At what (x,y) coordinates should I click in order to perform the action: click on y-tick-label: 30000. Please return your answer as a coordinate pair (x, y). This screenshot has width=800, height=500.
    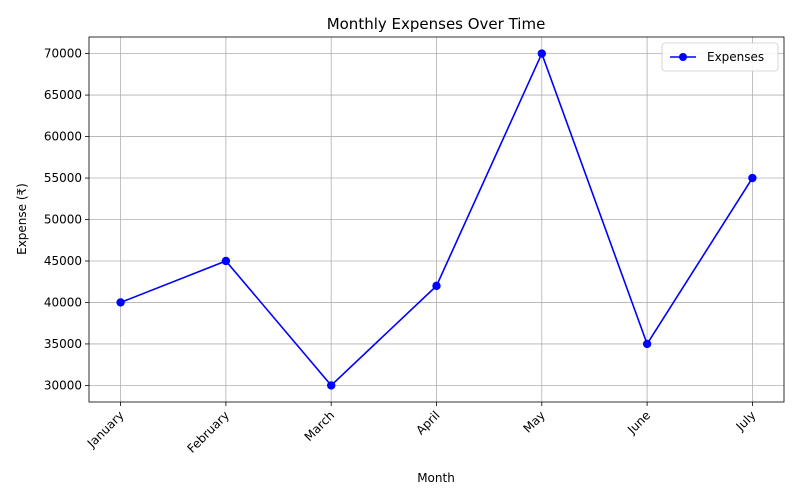
    Looking at the image, I should click on (63, 385).